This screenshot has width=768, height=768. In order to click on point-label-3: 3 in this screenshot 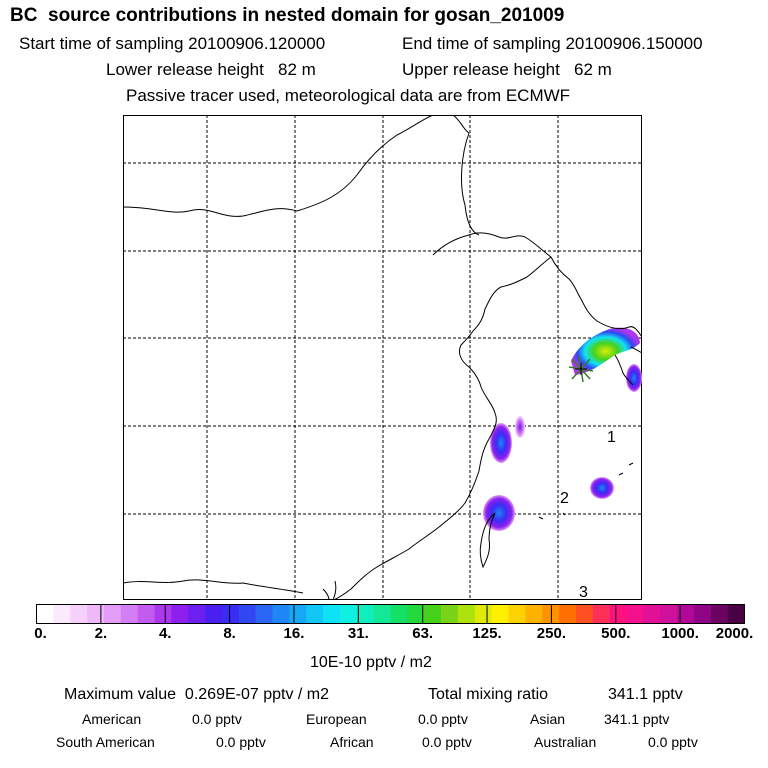, I will do `click(583, 592)`.